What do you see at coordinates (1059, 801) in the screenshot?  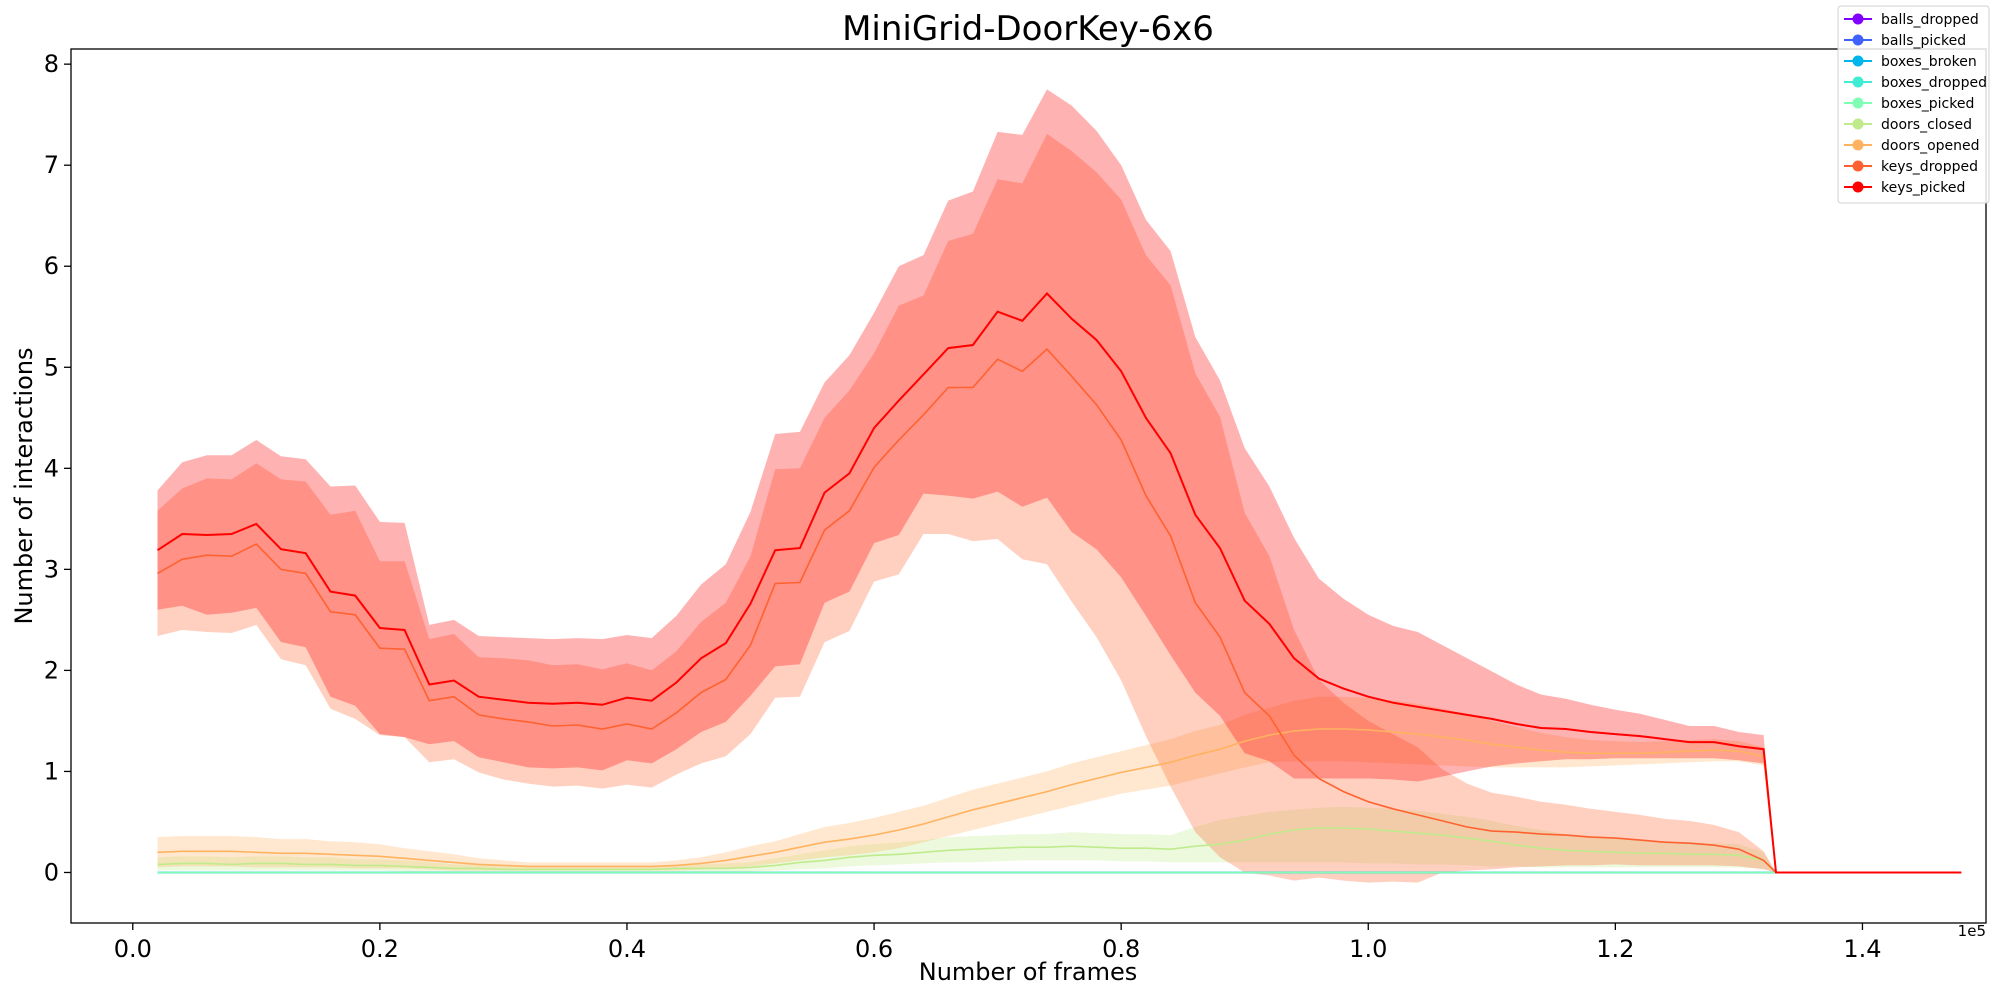 I see `line-doors-opened` at bounding box center [1059, 801].